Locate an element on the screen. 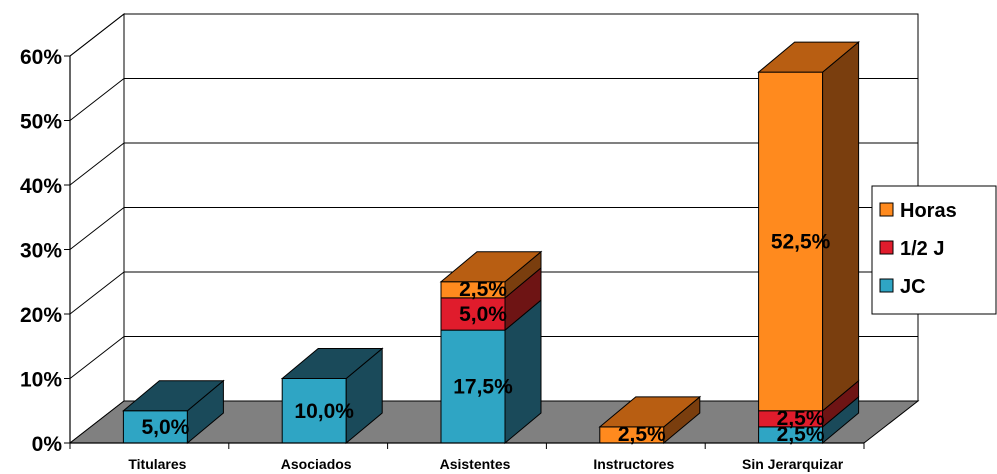  bar-instructores-horas is located at coordinates (650, 420).